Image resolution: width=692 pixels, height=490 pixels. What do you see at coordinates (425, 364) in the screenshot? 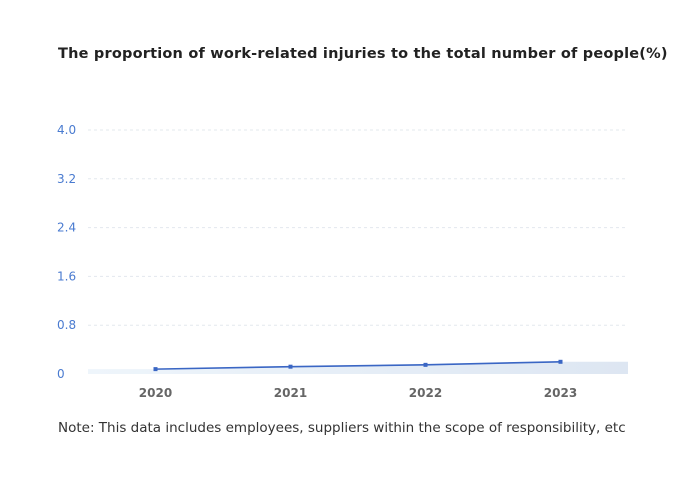
I see `data-point-2022` at bounding box center [425, 364].